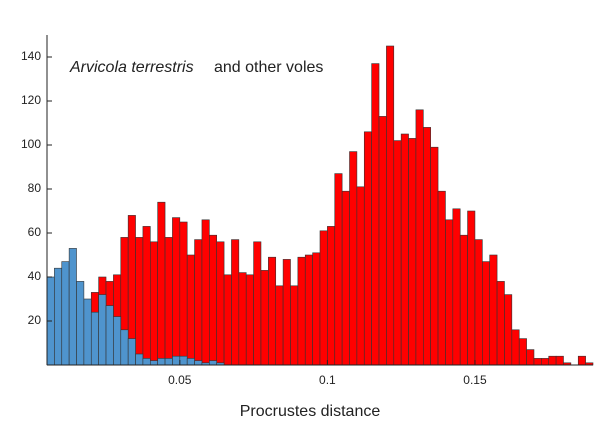 This screenshot has height=430, width=600. I want to click on annotation-text: and other voles, so click(268, 67).